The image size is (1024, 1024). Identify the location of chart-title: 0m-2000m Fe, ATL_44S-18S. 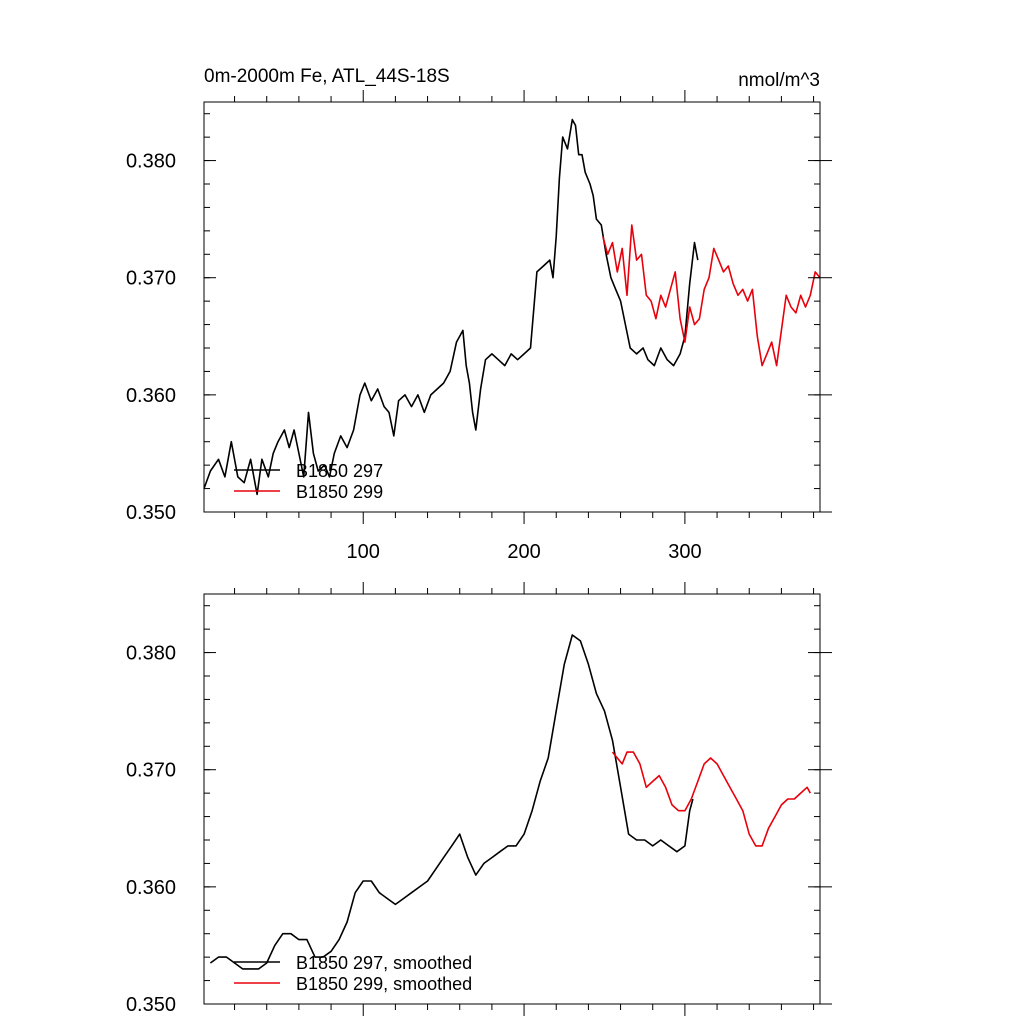
(327, 76).